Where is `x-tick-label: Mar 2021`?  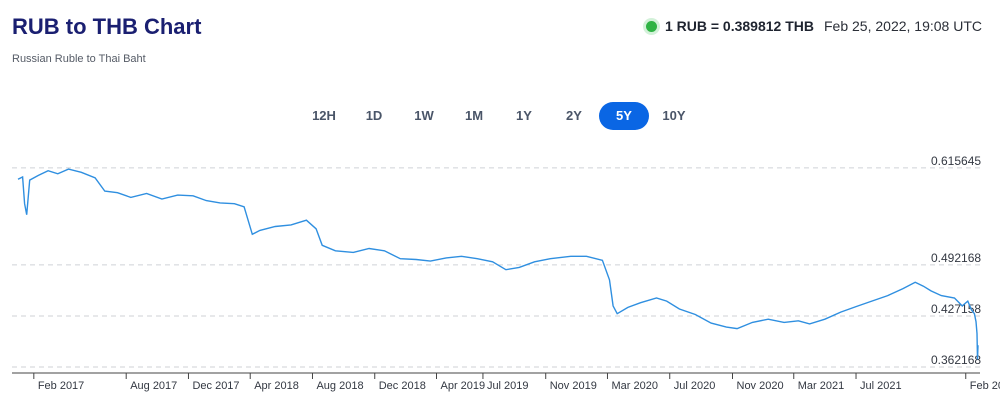
x-tick-label: Mar 2021 is located at coordinates (821, 386).